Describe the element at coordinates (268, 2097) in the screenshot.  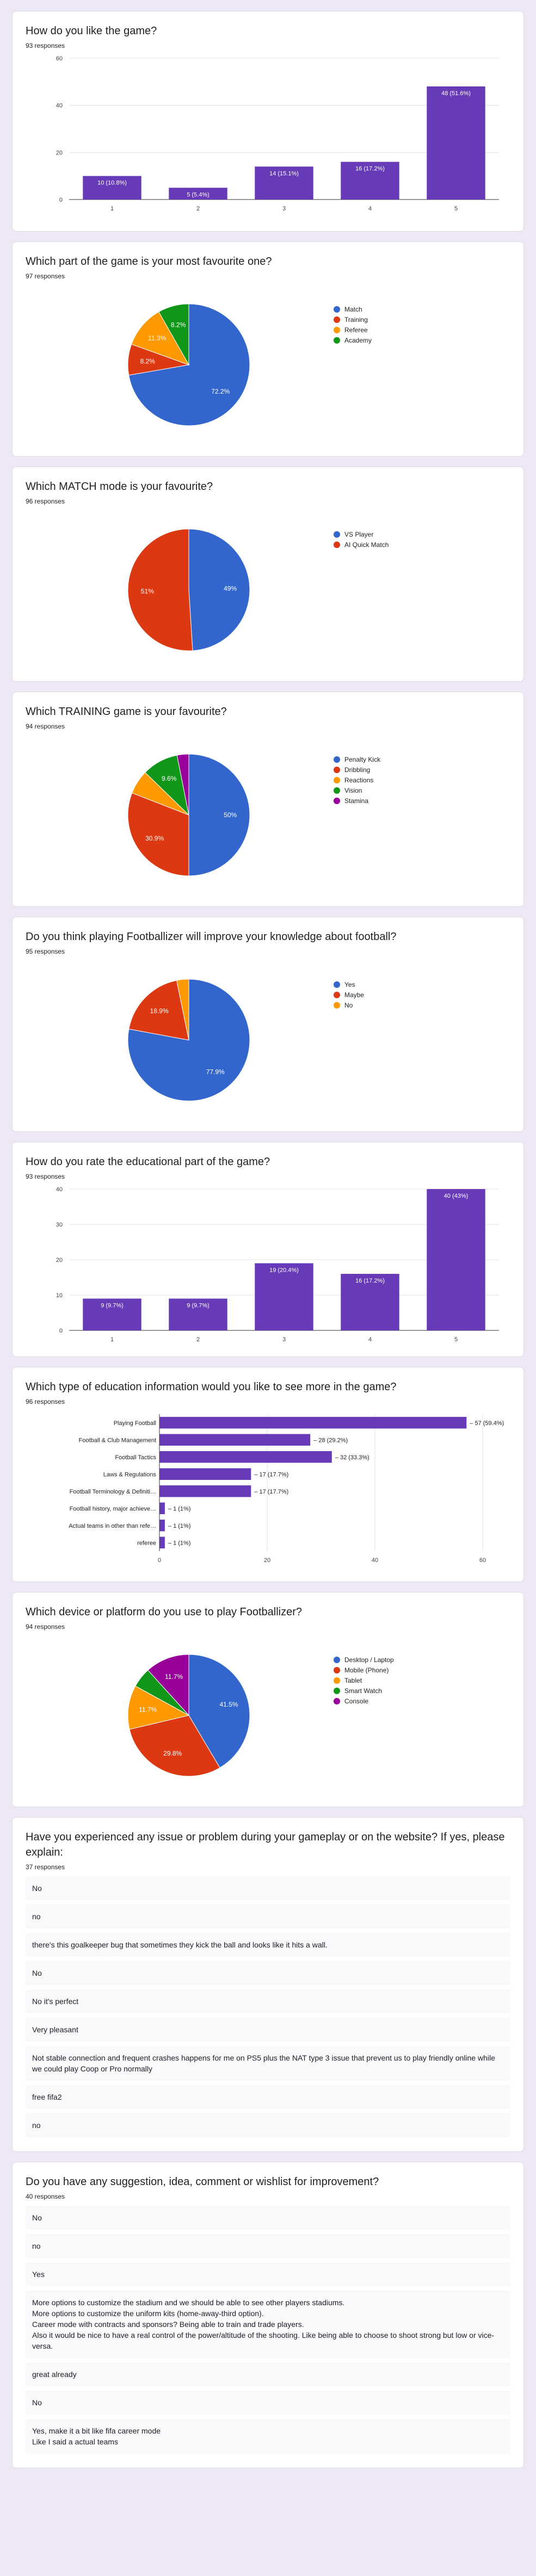
I see `response-item: free fifa2` at that location.